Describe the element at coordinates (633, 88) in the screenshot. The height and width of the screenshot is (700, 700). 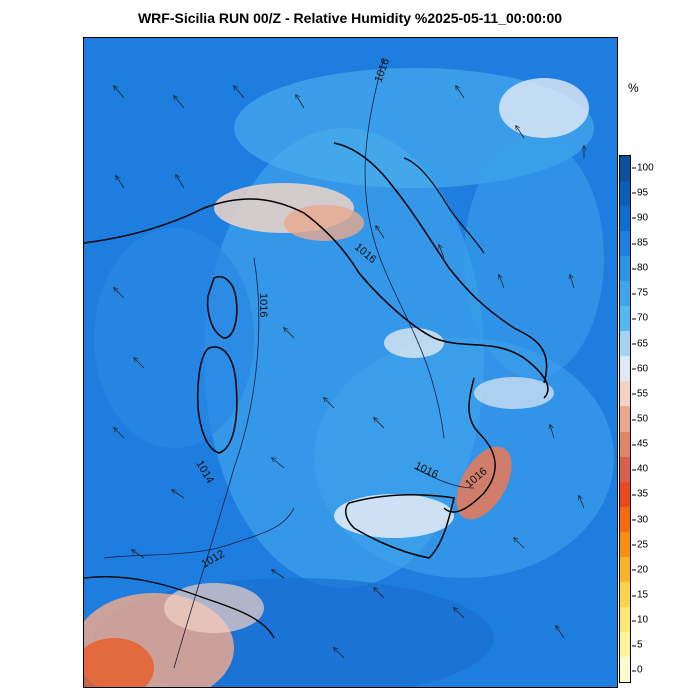
I see `unit-label: %` at that location.